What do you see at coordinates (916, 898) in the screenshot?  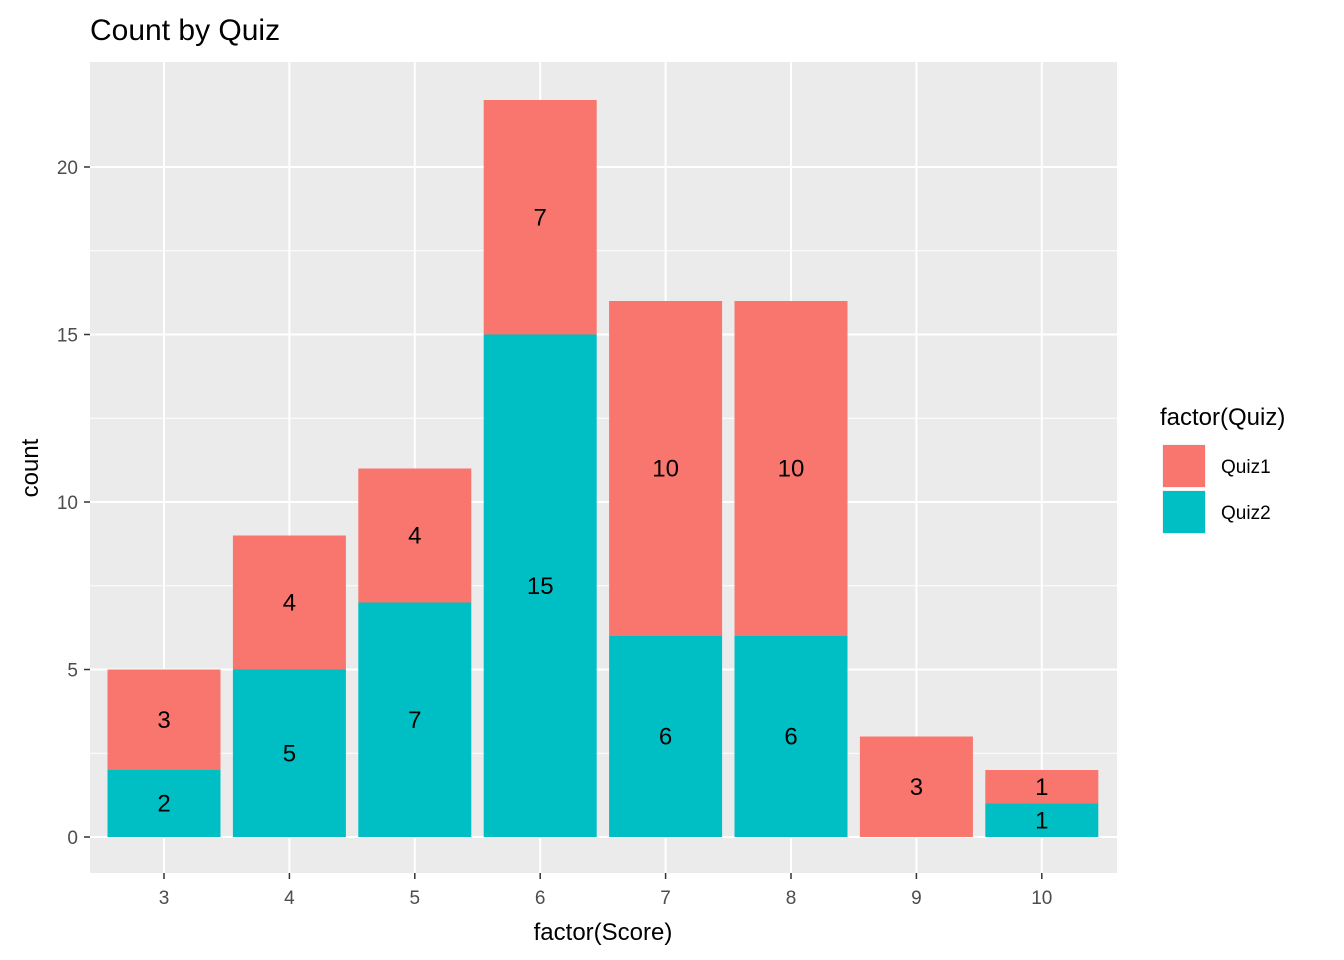 I see `x-tick-label: 9` at bounding box center [916, 898].